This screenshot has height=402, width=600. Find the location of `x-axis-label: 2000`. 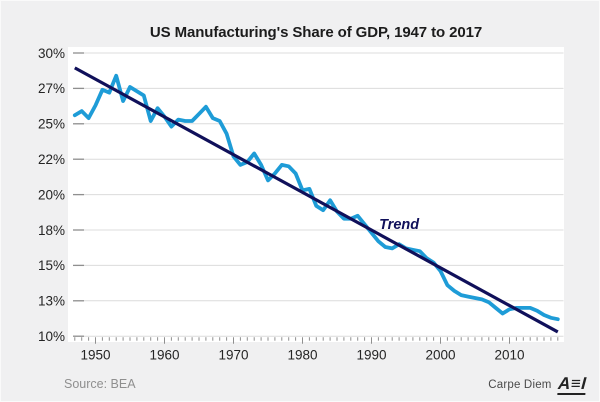

x-axis-label: 2000 is located at coordinates (440, 355).